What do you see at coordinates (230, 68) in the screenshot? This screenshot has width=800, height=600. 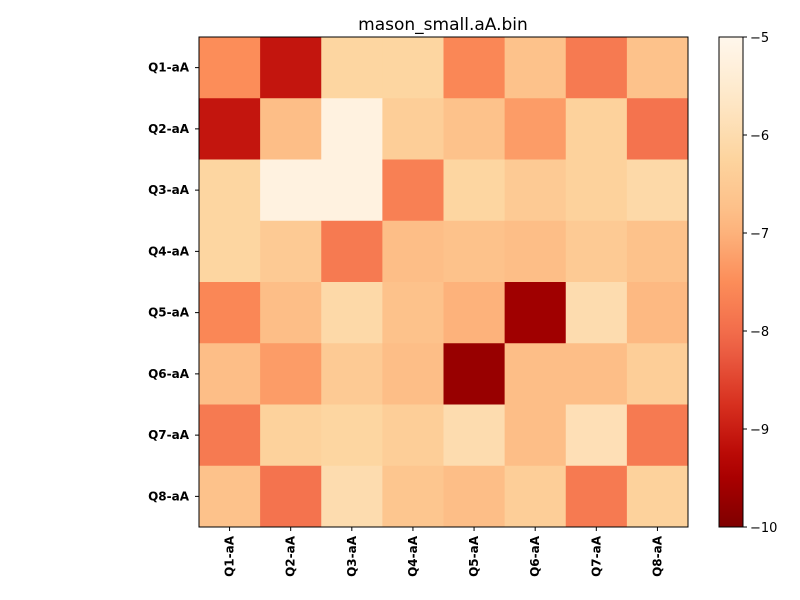 I see `heatmap-cell-r1-c1` at bounding box center [230, 68].